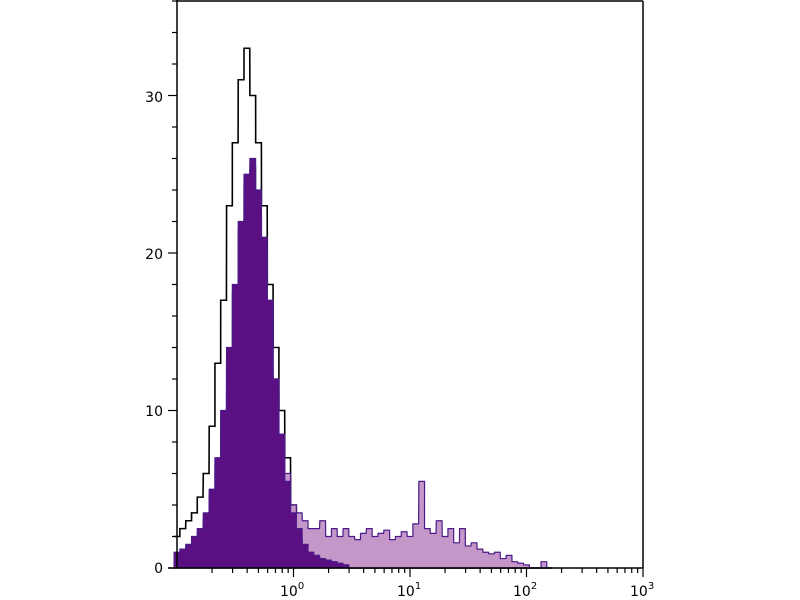 Image resolution: width=800 pixels, height=600 pixels. Describe the element at coordinates (642, 590) in the screenshot. I see `x-tick-label: 10³` at that location.